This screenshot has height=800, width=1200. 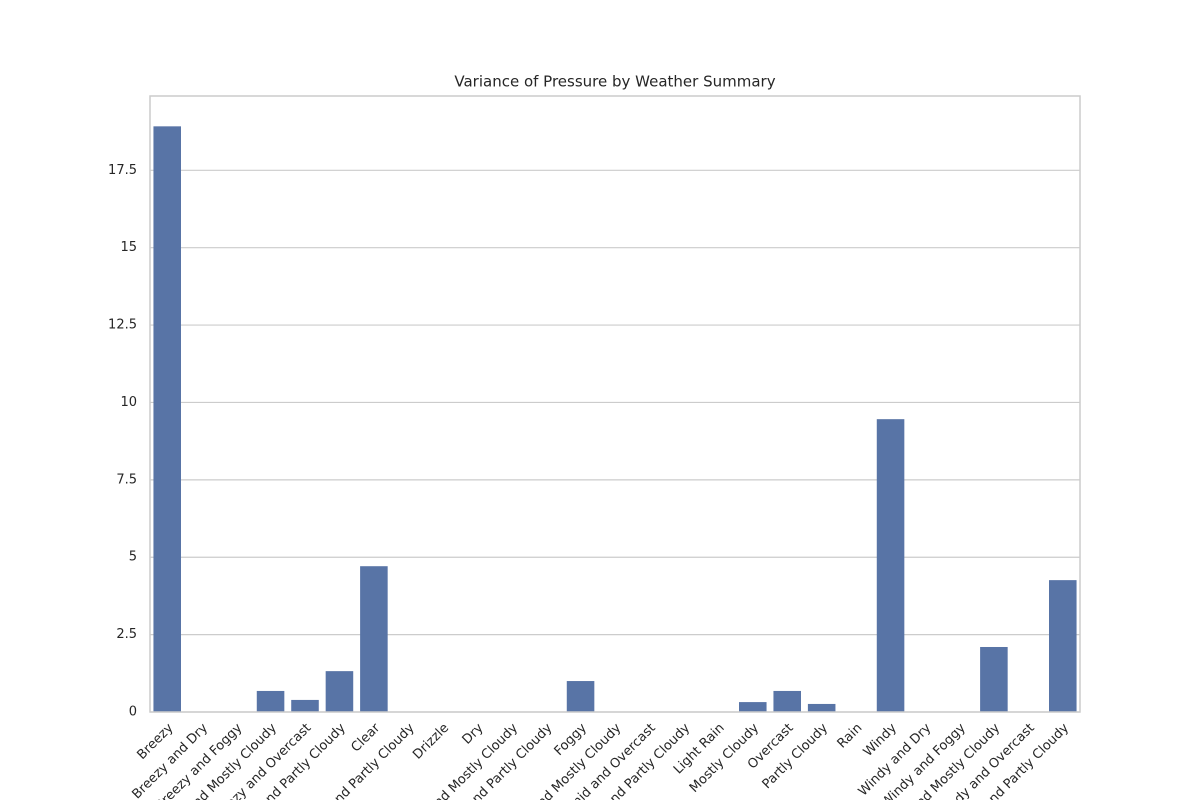 I want to click on x-tick-label: Rain, so click(x=850, y=736).